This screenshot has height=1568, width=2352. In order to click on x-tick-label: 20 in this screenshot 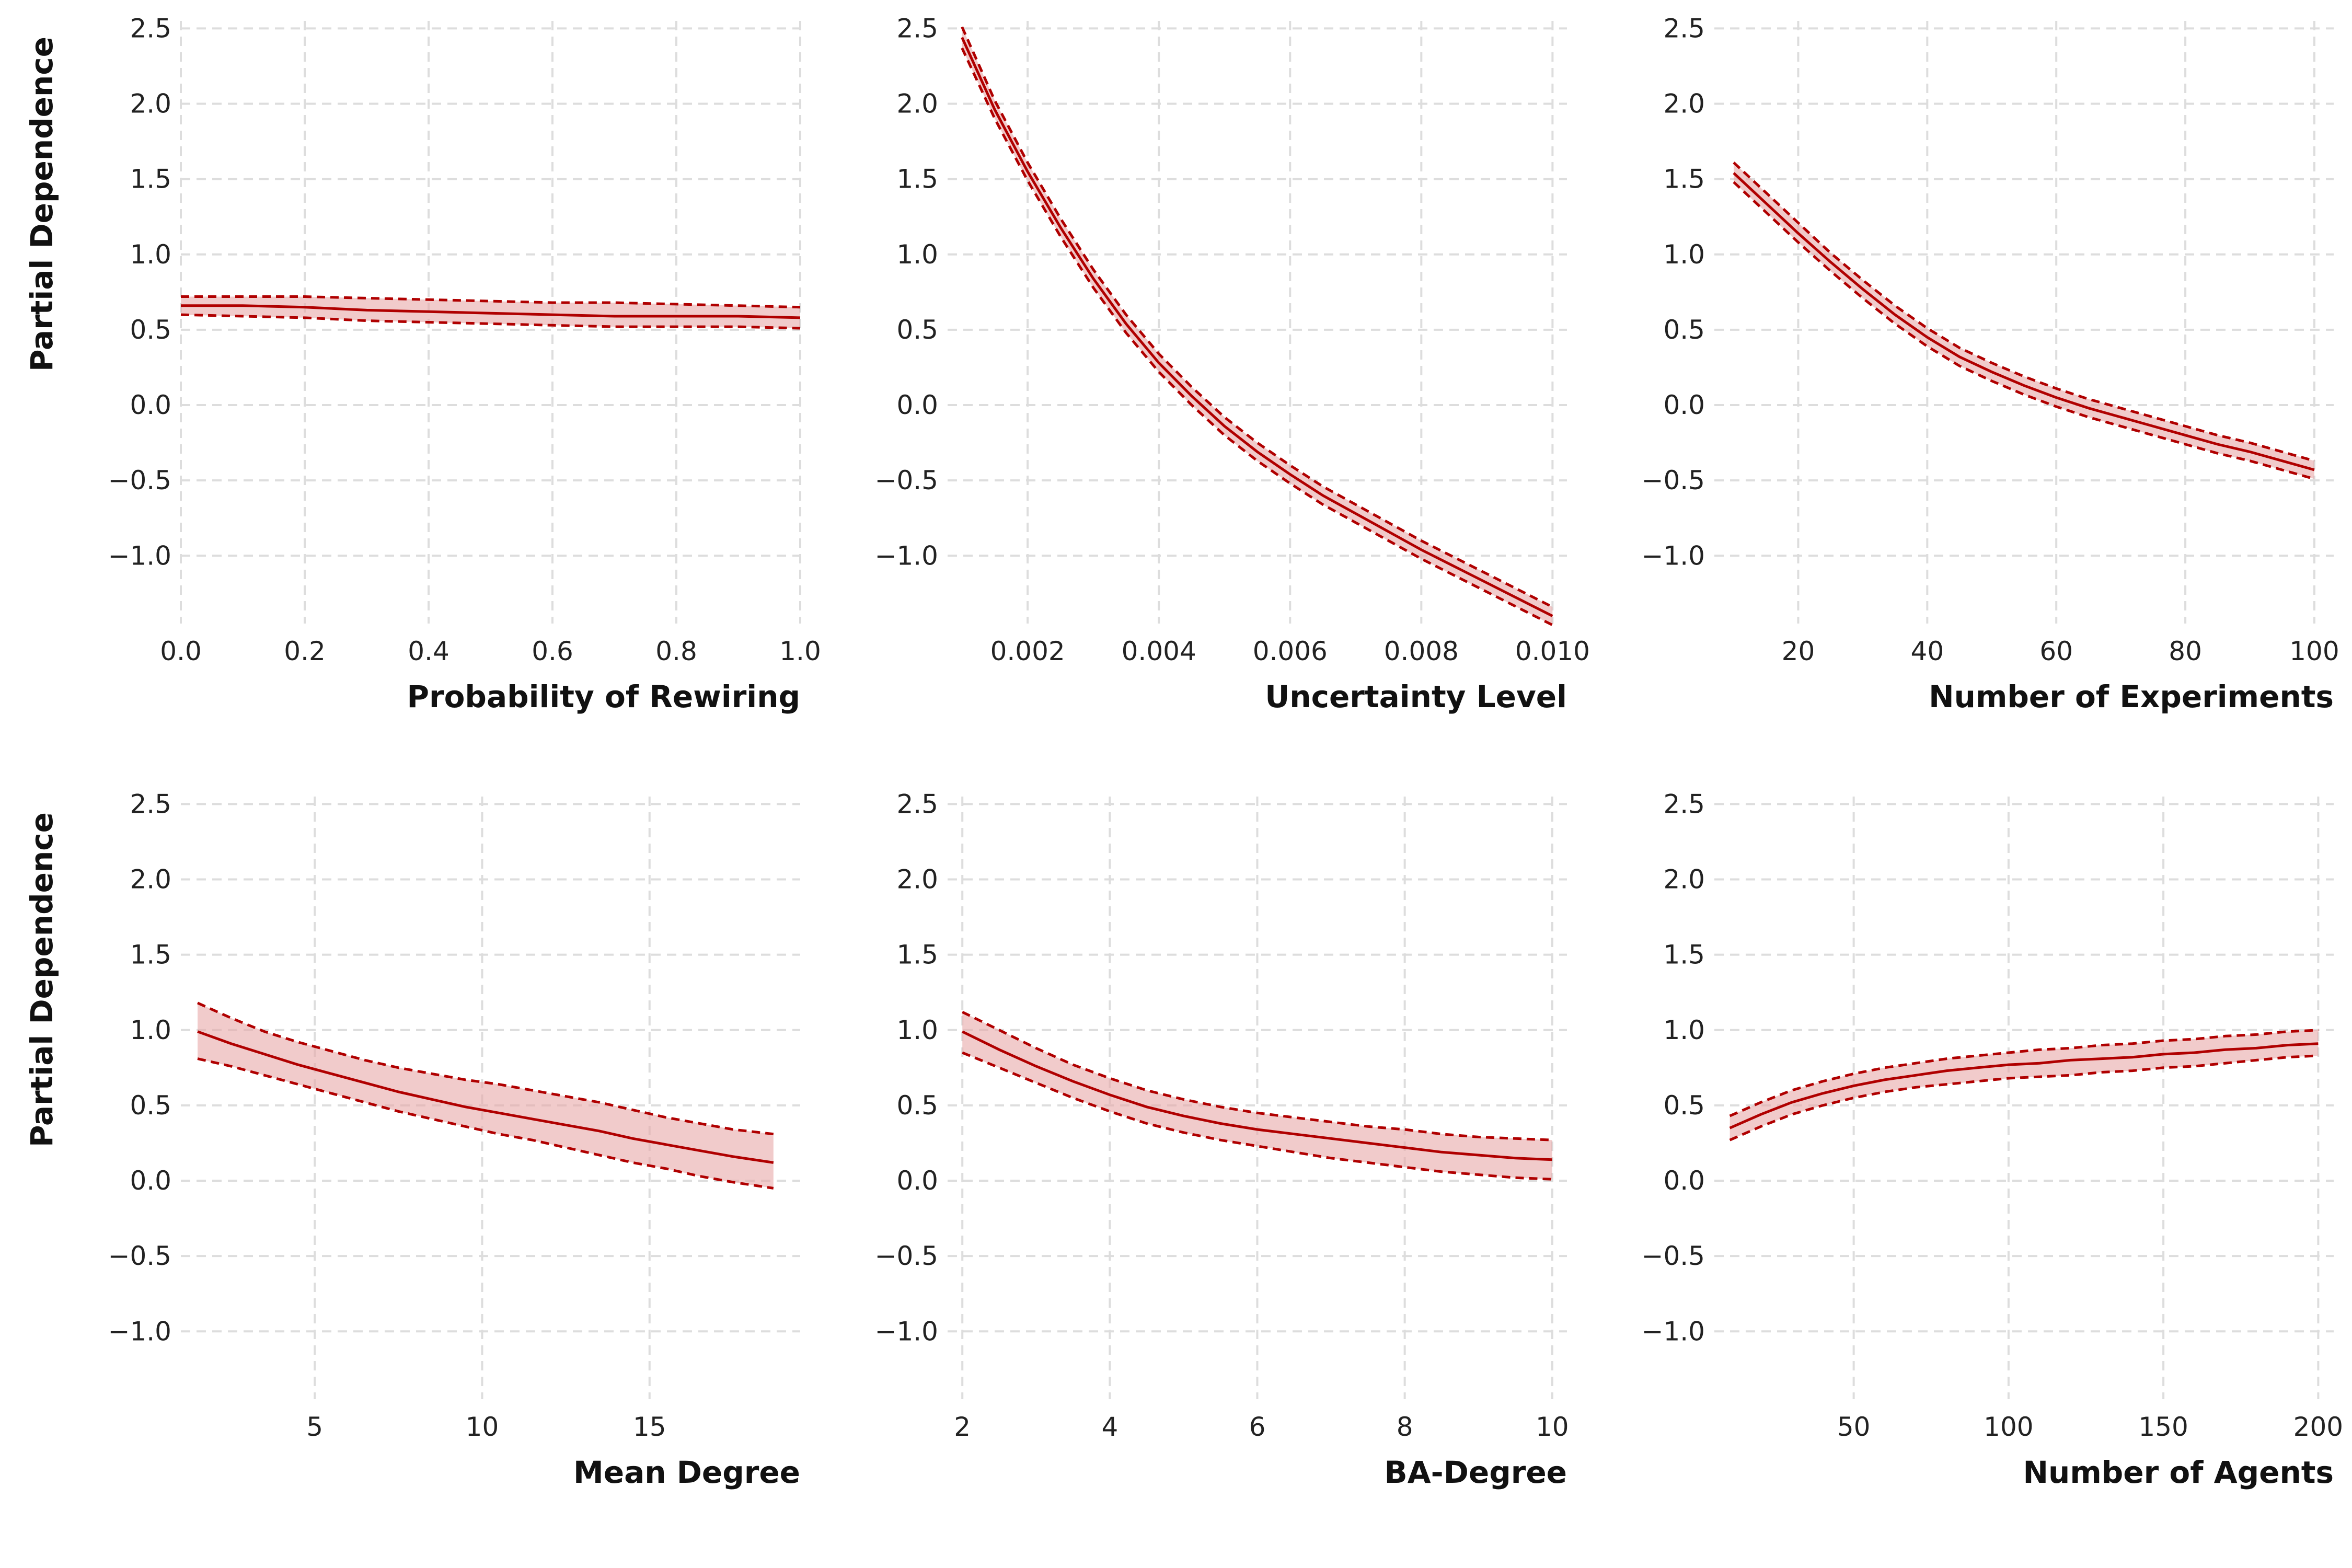, I will do `click(1798, 651)`.